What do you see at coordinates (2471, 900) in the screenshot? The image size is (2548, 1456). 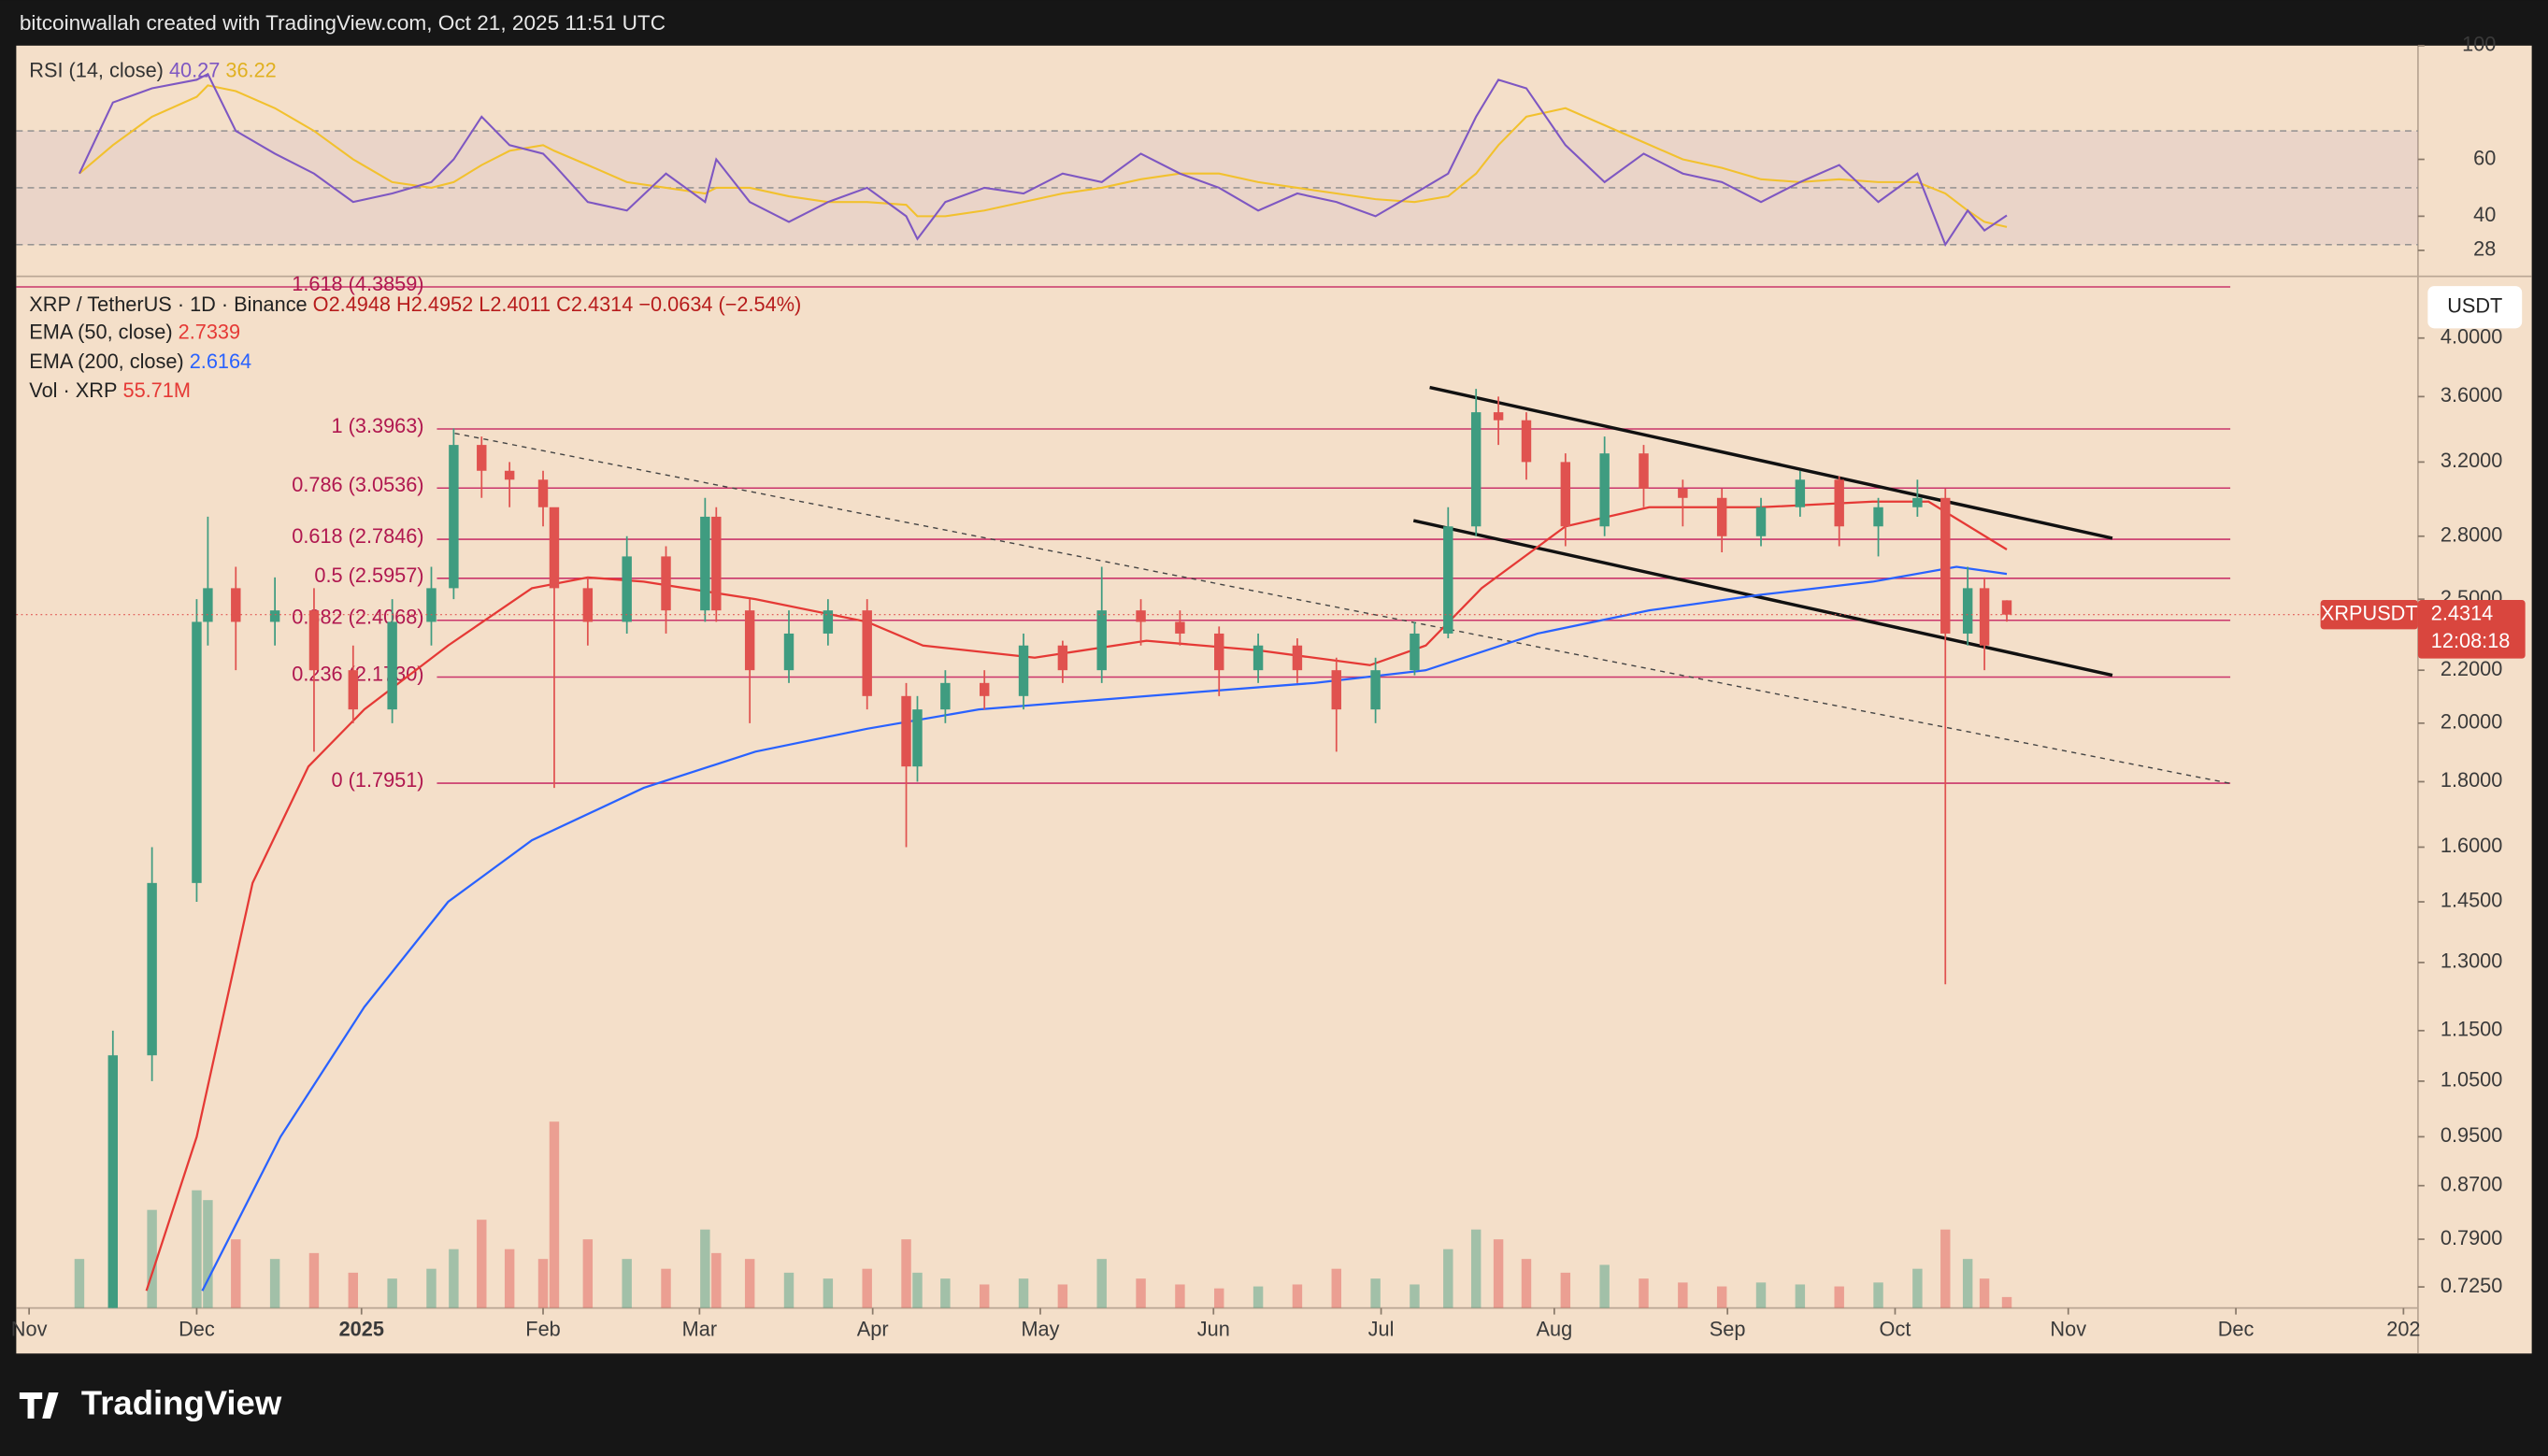 I see `y-tick-label: 1.4500` at bounding box center [2471, 900].